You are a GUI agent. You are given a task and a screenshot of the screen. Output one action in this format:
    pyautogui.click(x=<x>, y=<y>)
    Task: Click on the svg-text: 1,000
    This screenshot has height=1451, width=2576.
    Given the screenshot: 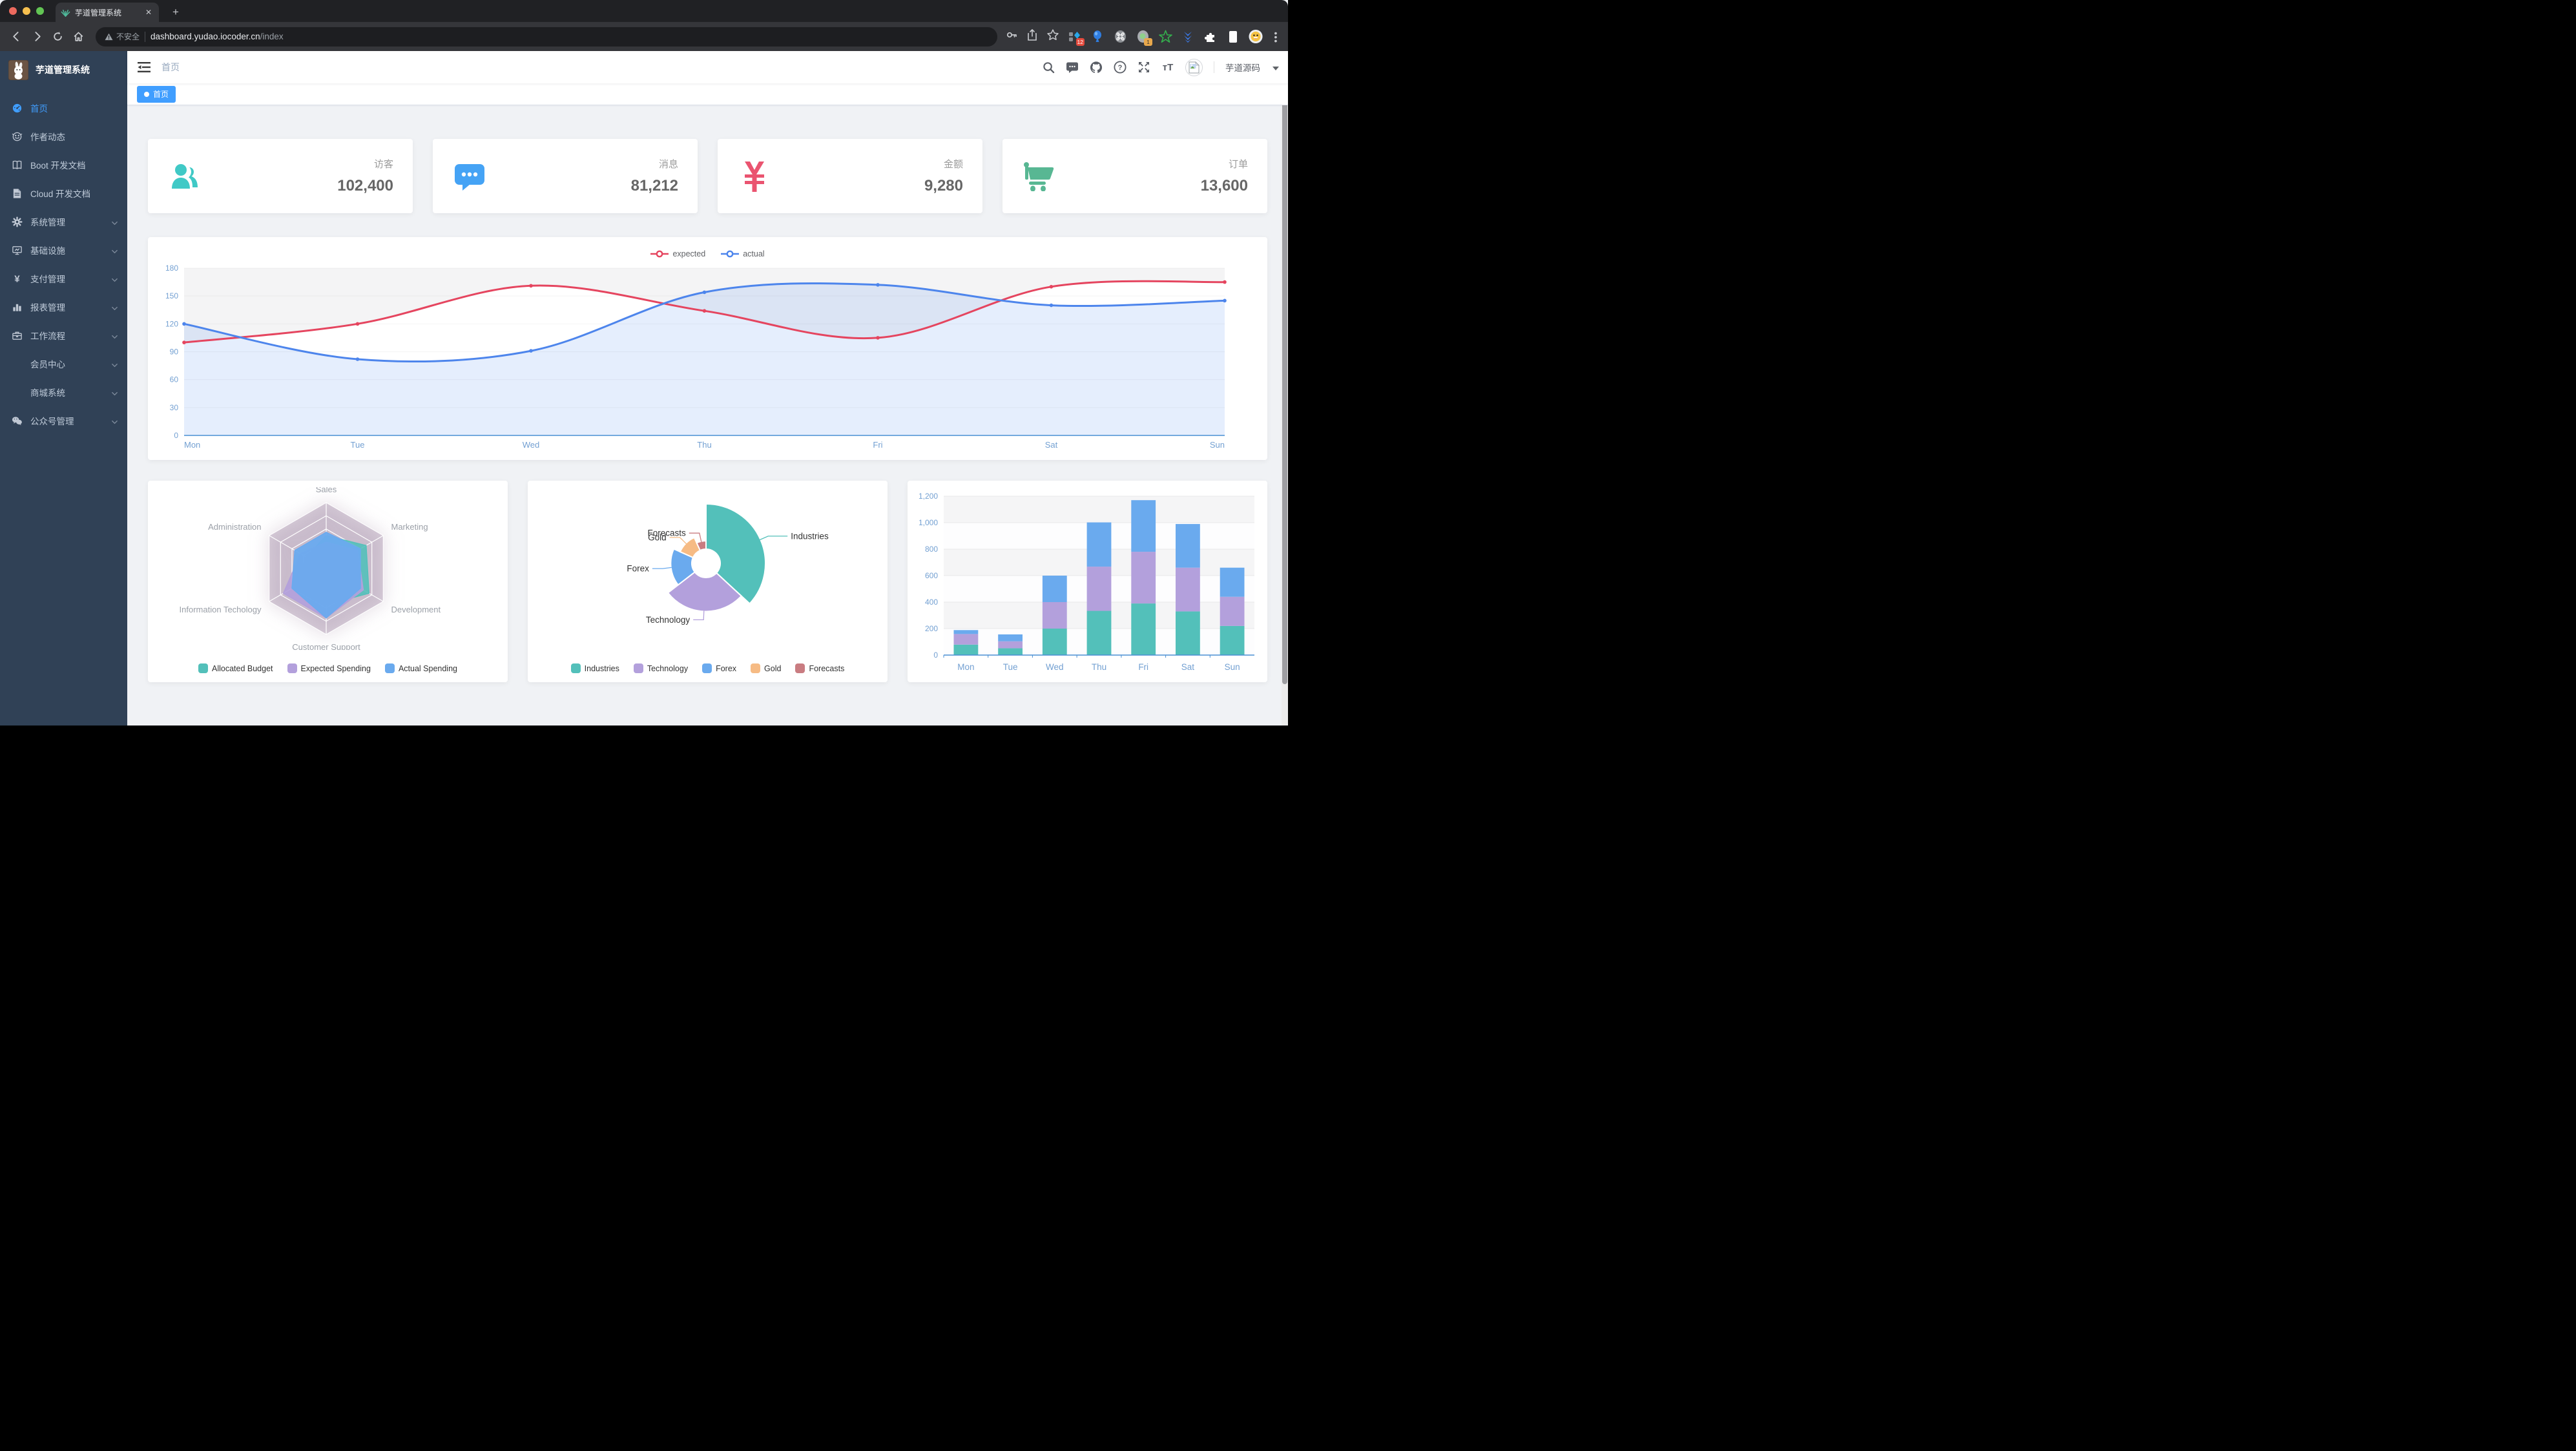 What is the action you would take?
    pyautogui.click(x=928, y=522)
    